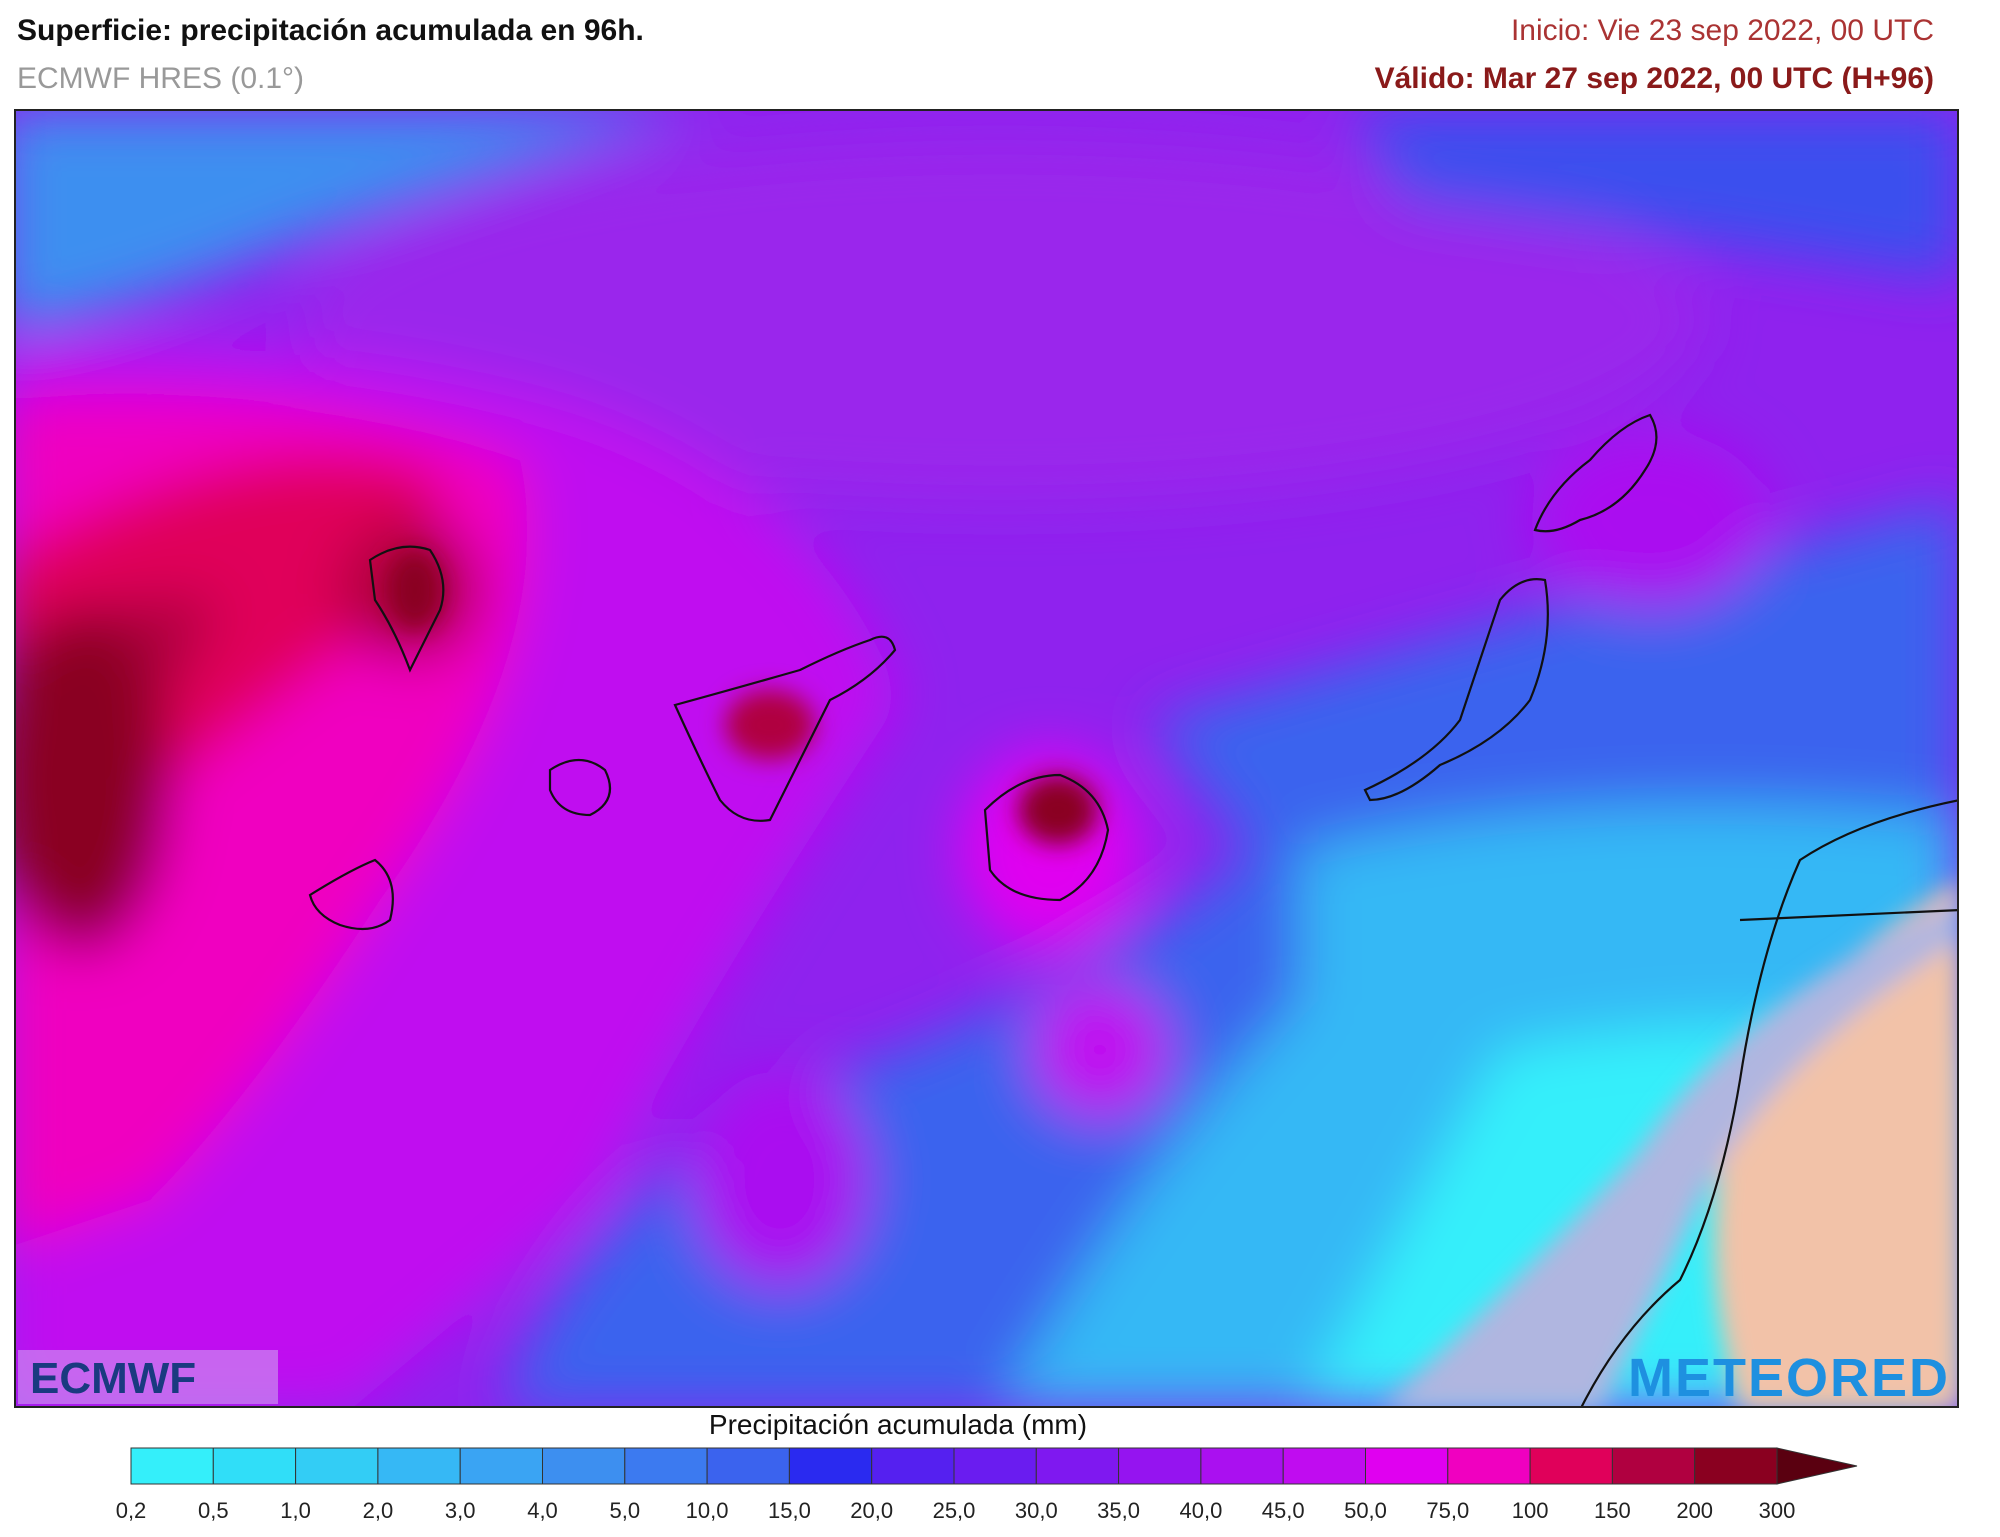  Describe the element at coordinates (1283, 1510) in the screenshot. I see `legend-label: 45,0` at that location.